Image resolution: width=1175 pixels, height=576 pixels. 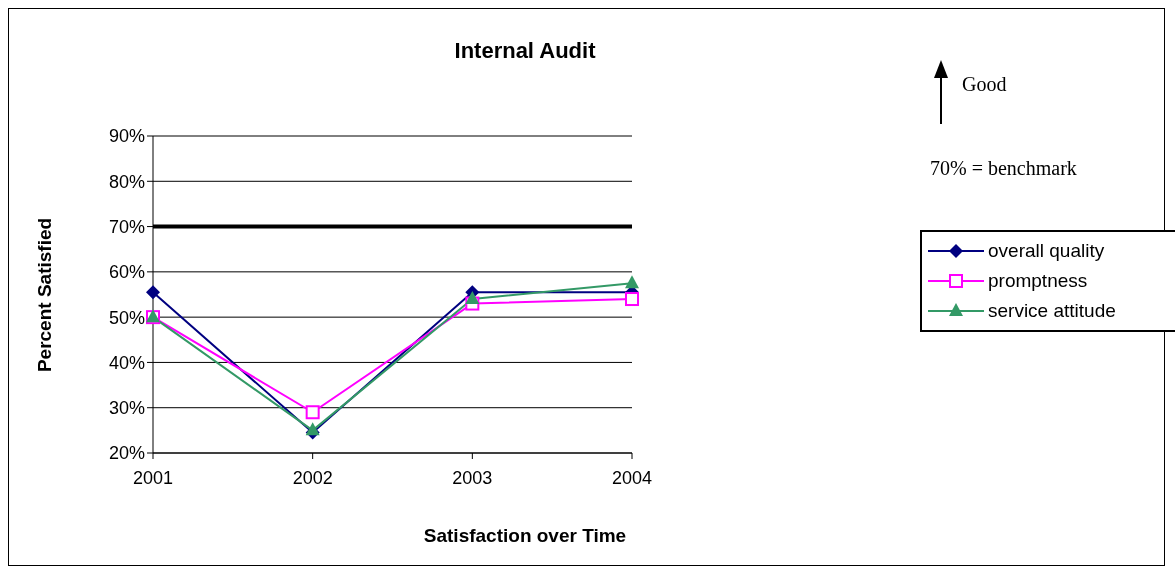 What do you see at coordinates (472, 477) in the screenshot?
I see `x-tick-label: 2003` at bounding box center [472, 477].